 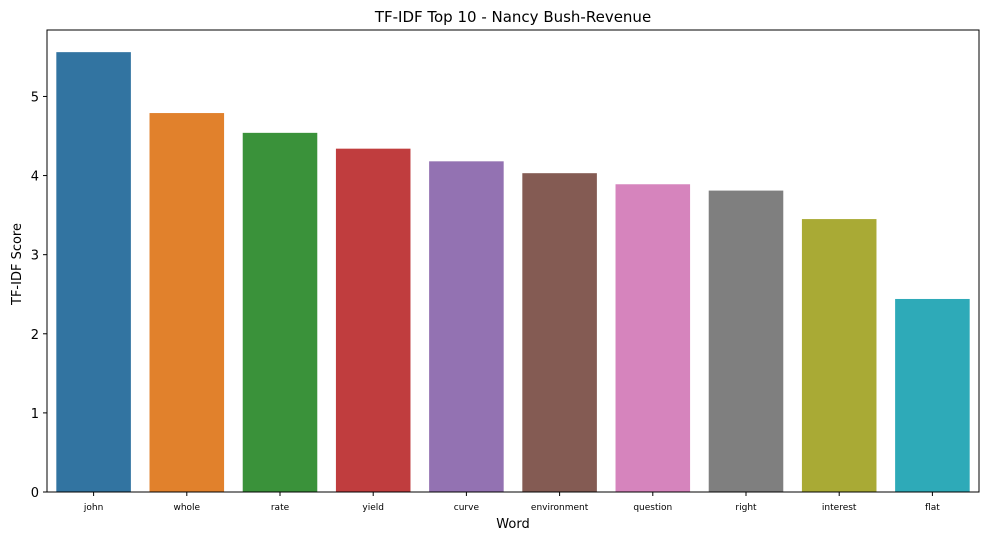 What do you see at coordinates (373, 320) in the screenshot?
I see `bar-yield` at bounding box center [373, 320].